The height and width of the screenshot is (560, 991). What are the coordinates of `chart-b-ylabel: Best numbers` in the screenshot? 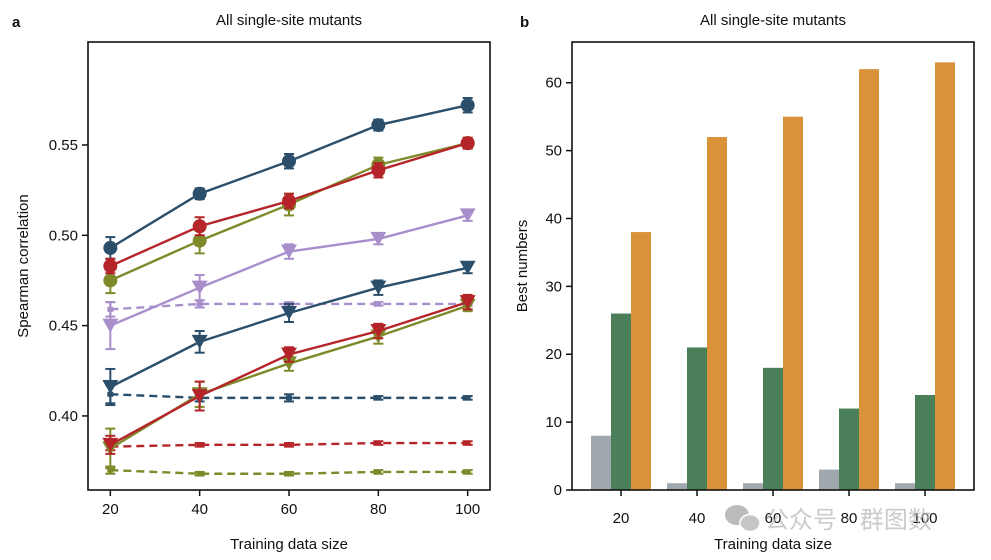 It's located at (522, 266).